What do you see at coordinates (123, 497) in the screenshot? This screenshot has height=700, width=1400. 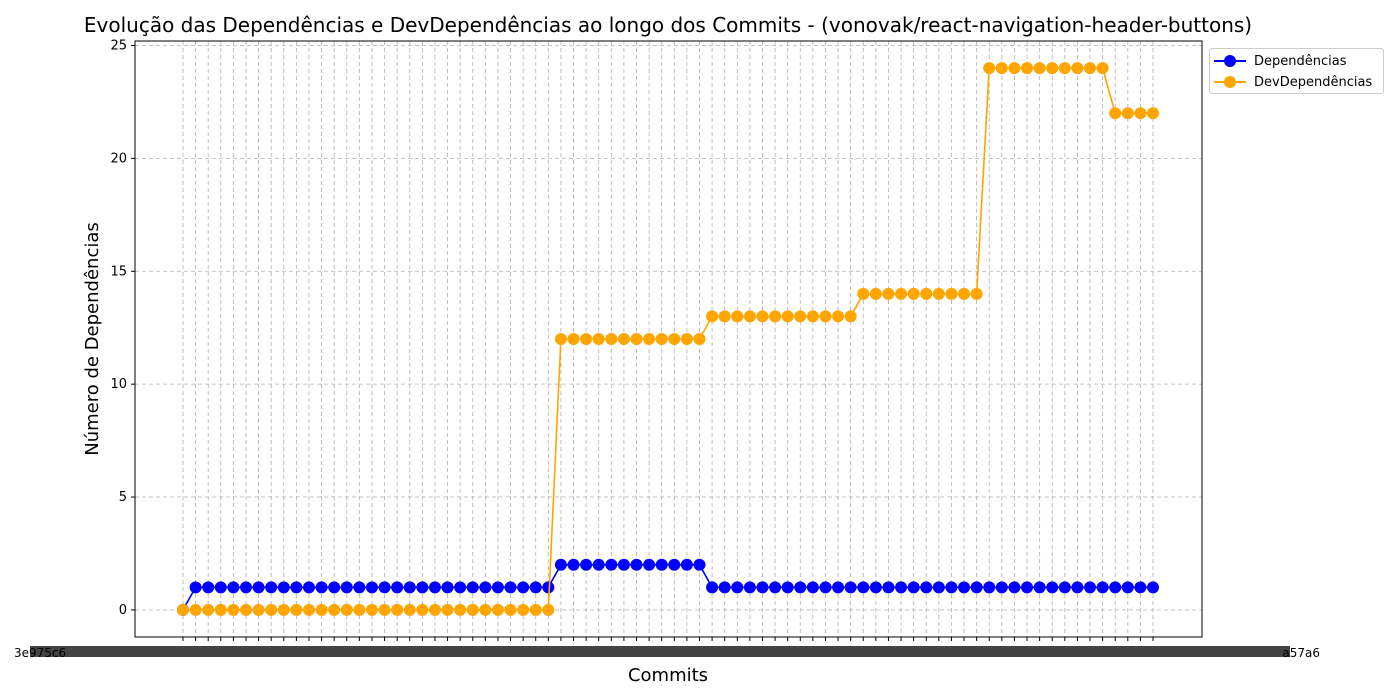 I see `y-tick-label: 5` at bounding box center [123, 497].